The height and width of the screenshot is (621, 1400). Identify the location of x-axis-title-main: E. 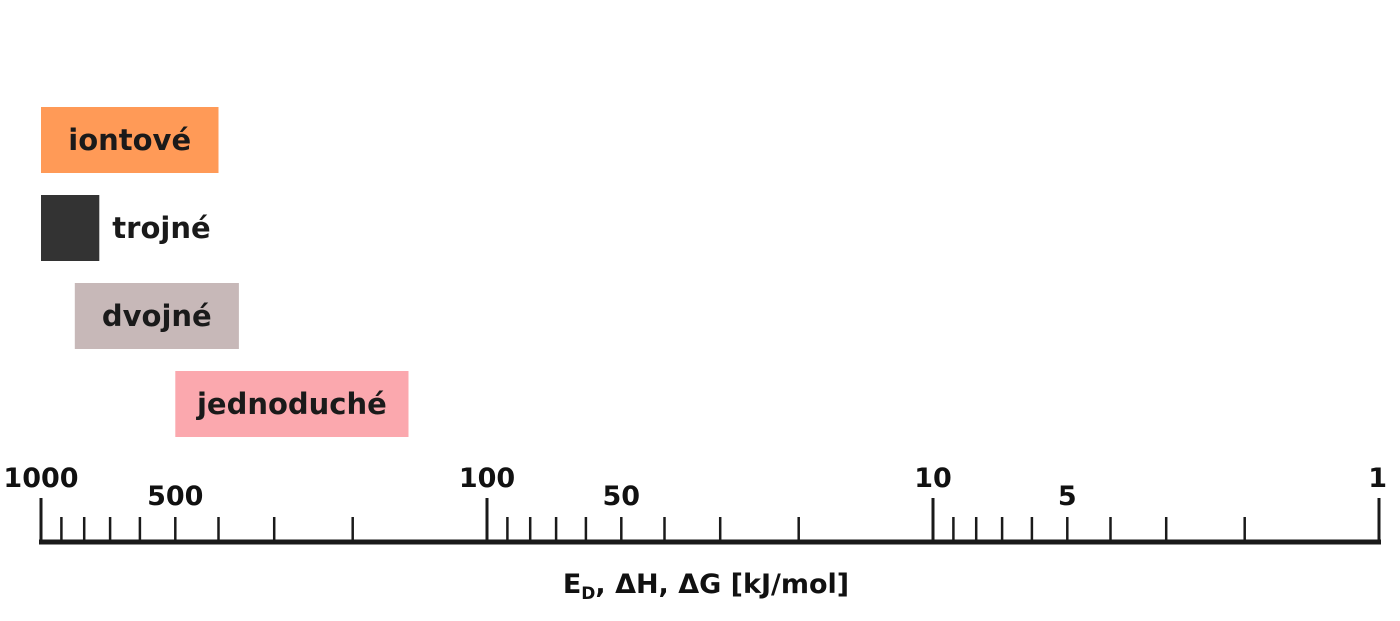
(572, 584).